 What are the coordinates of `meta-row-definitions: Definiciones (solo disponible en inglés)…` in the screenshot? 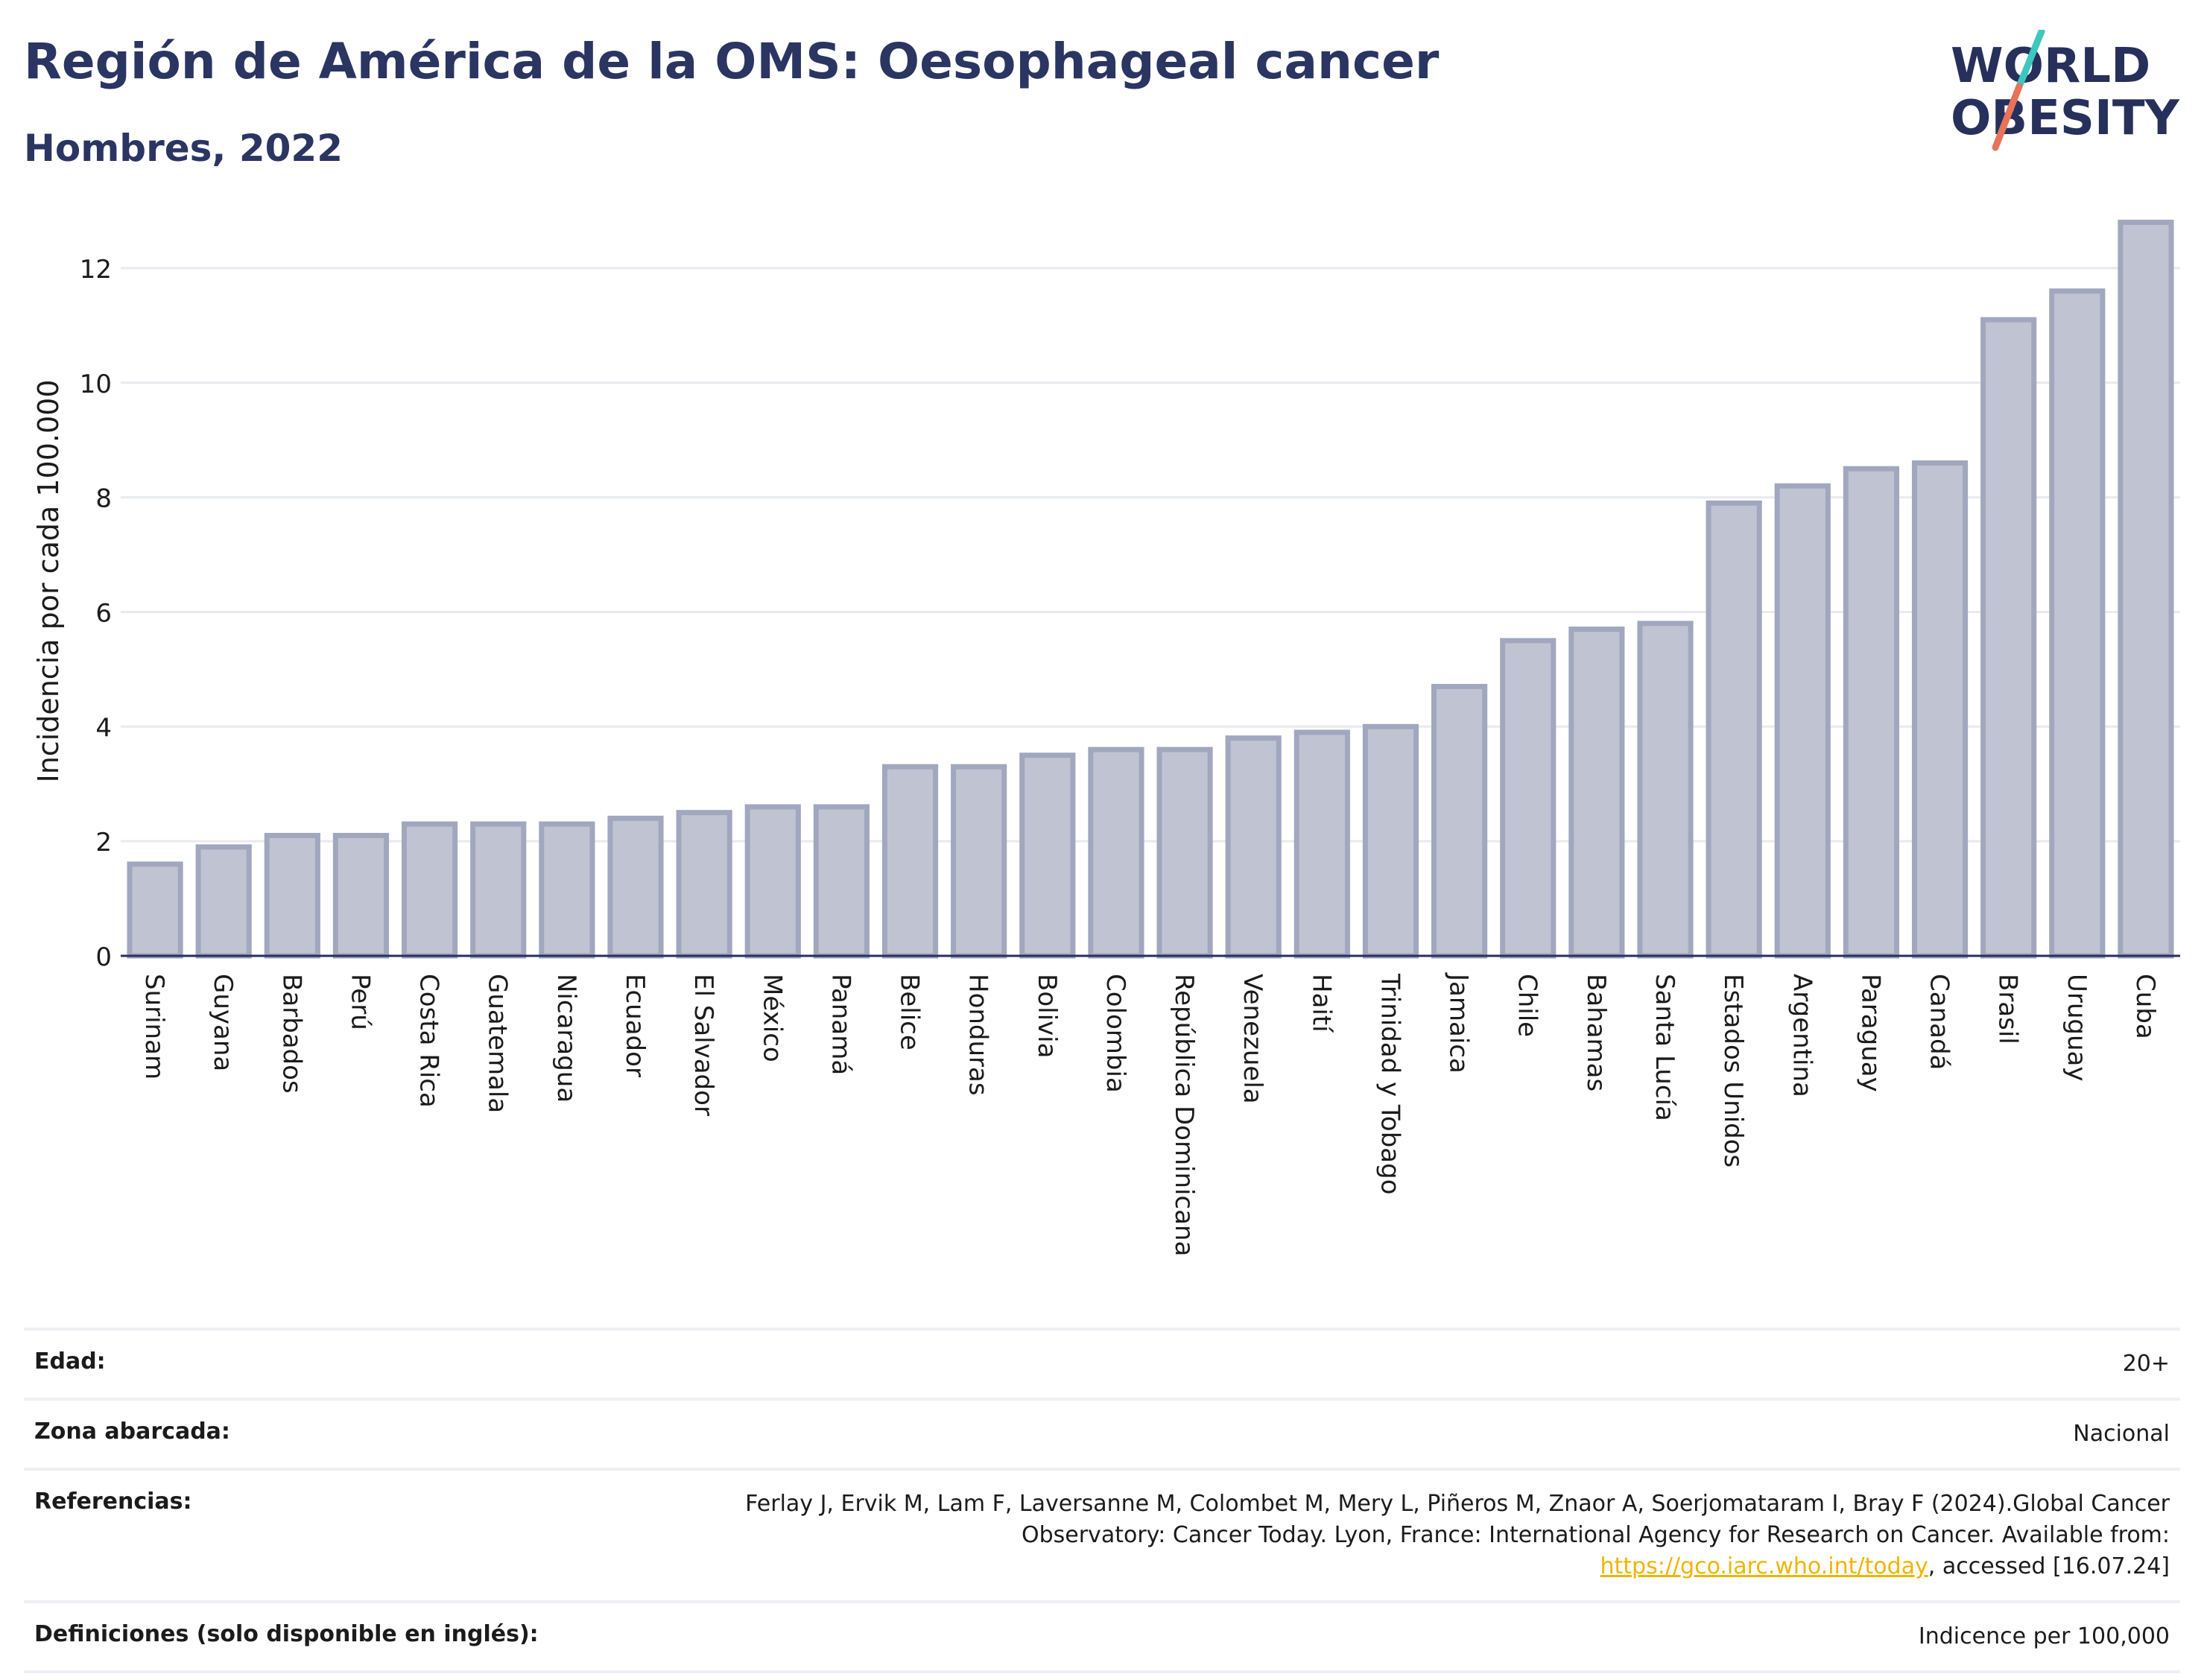 It's located at (1102, 1636).